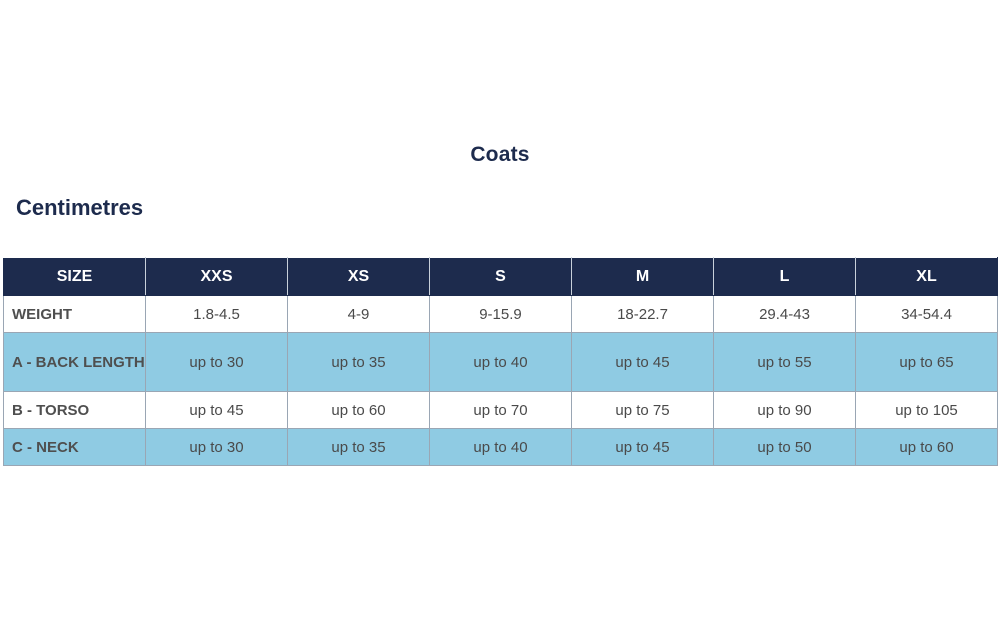 The image size is (1000, 623). What do you see at coordinates (358, 276) in the screenshot?
I see `header-xs: XS` at bounding box center [358, 276].